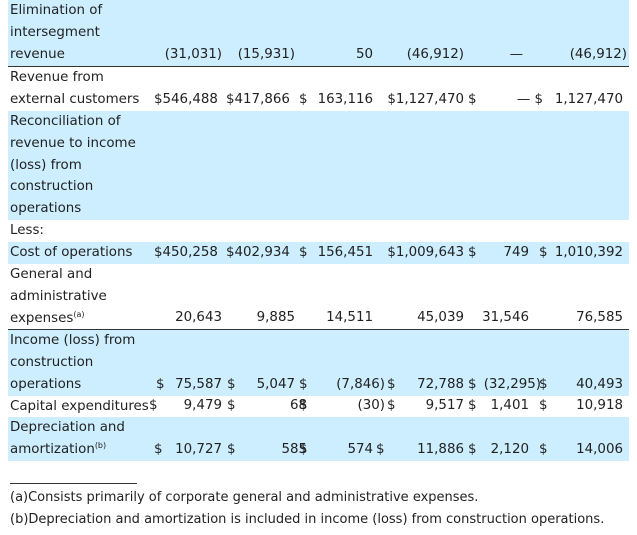 This screenshot has width=637, height=535. I want to click on row-label: Capital expenditures, so click(79, 406).